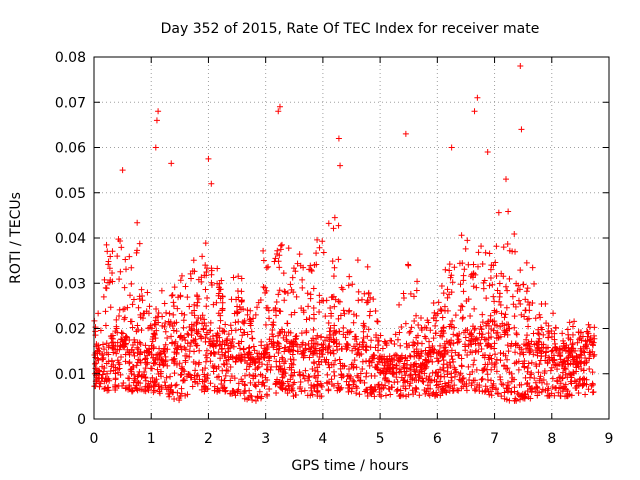  I want to click on y-tick-label: 0, so click(81, 420).